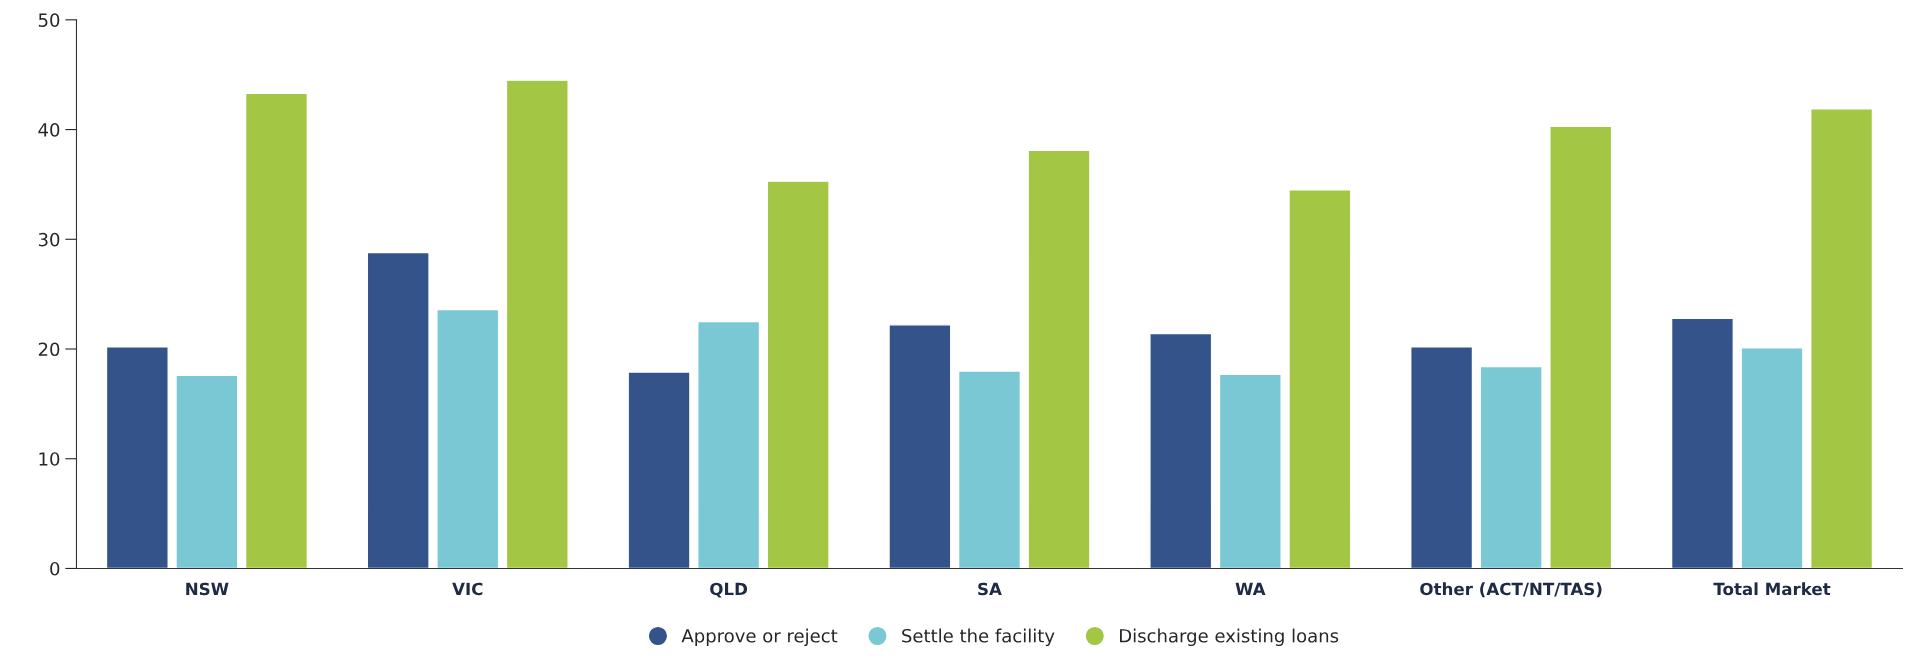 The width and height of the screenshot is (1912, 661). I want to click on x-tick-label: NSW, so click(207, 589).